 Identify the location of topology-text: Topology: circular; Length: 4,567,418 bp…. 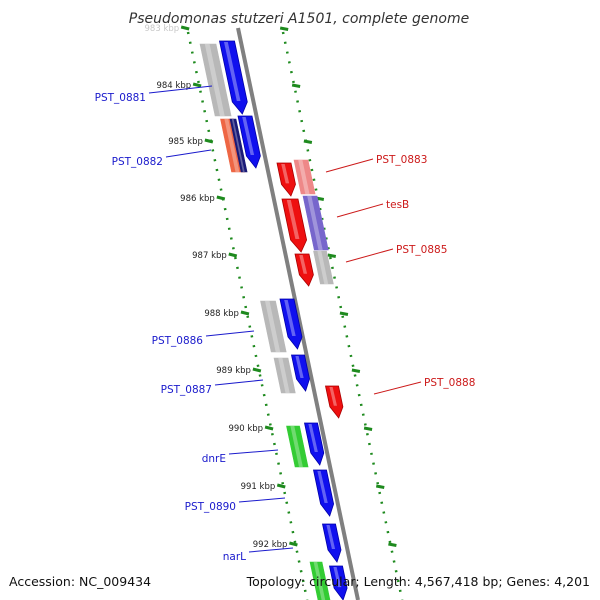
(418, 581).